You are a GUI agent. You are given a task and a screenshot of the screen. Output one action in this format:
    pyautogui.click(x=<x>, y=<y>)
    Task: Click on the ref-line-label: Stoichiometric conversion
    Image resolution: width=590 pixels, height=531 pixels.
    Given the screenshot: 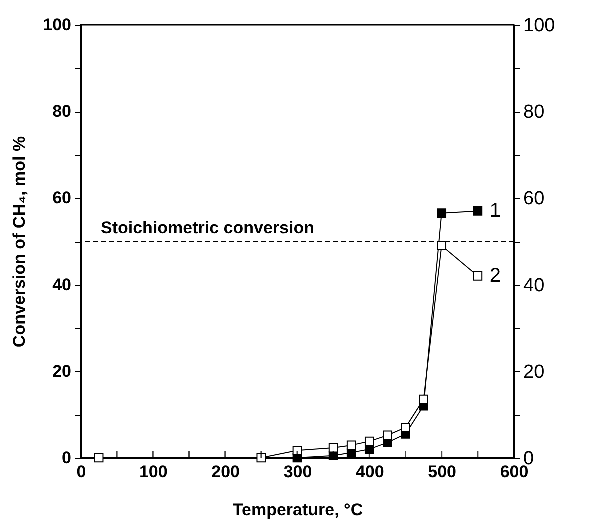 What is the action you would take?
    pyautogui.click(x=207, y=228)
    